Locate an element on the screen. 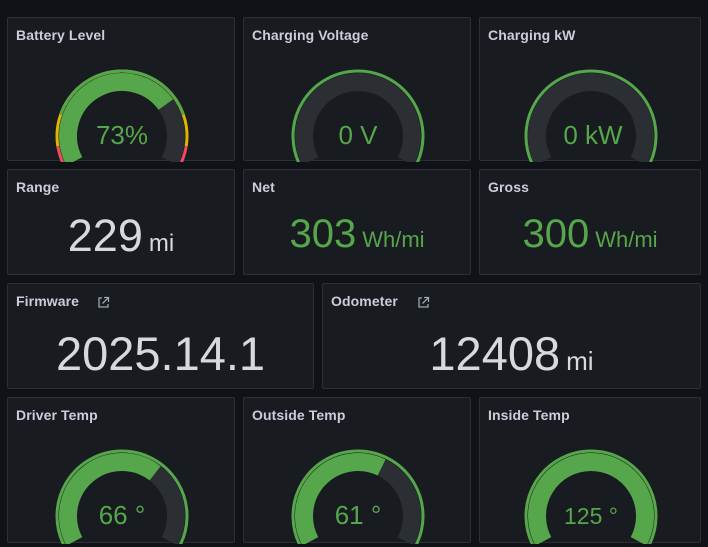  firmware-panel: Firmware 2025.14.1 is located at coordinates (160, 336).